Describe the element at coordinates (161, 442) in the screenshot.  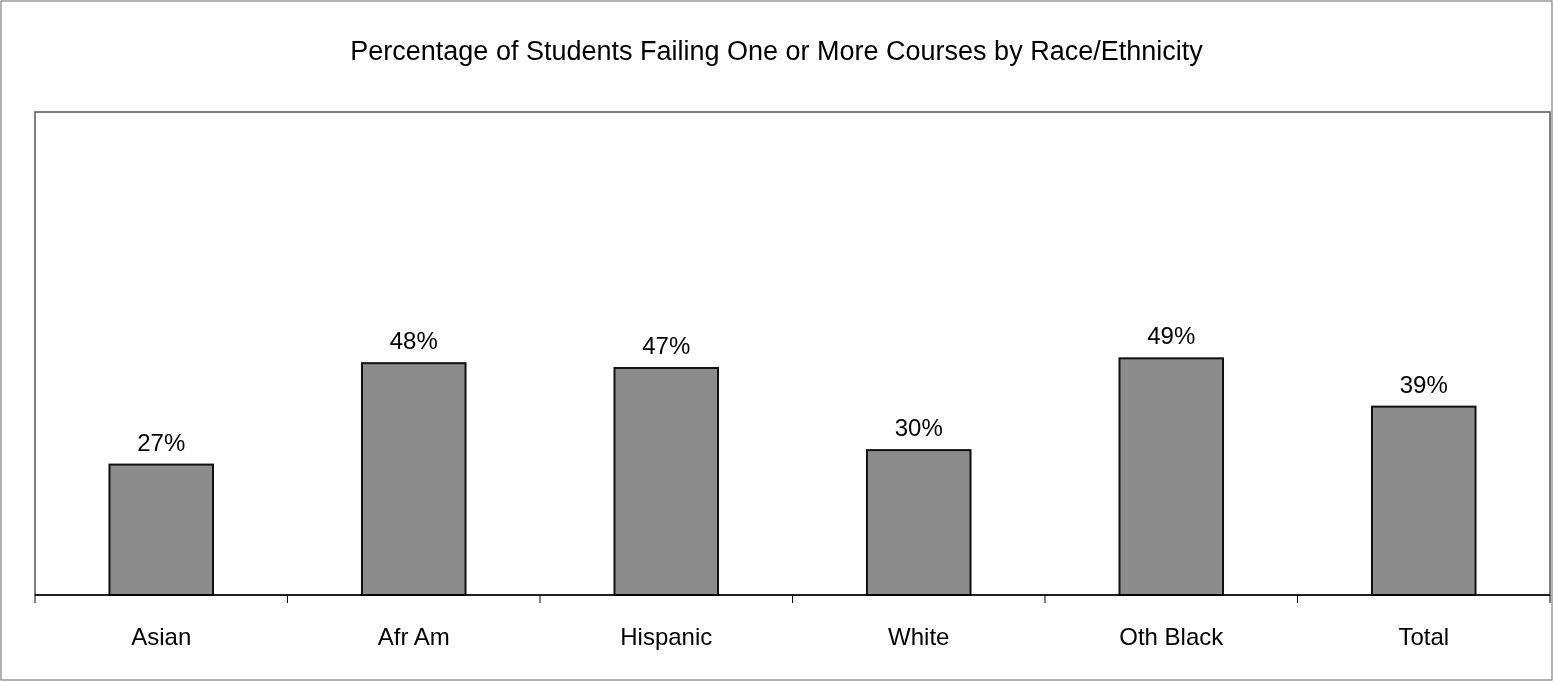
I see `data-label: 27%` at that location.